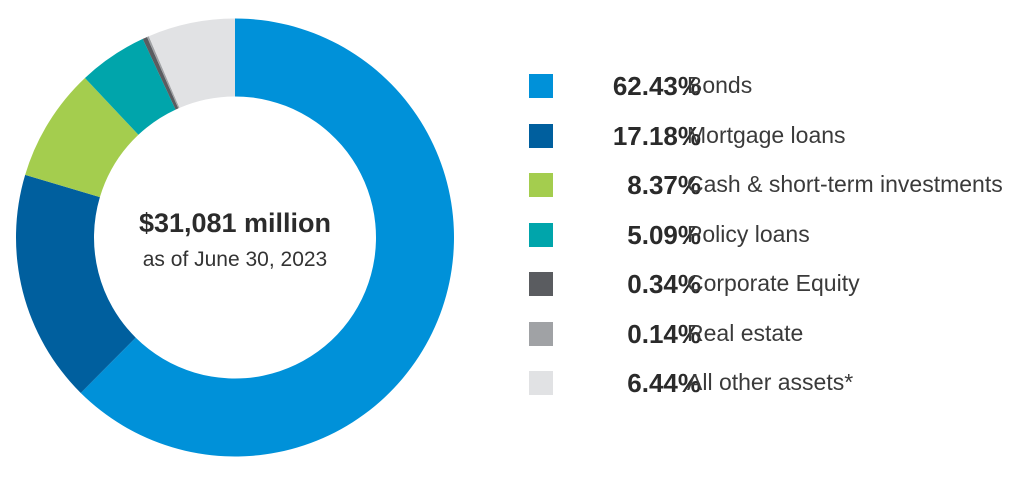  Describe the element at coordinates (656, 86) in the screenshot. I see `legend-percent: 62.43%` at that location.